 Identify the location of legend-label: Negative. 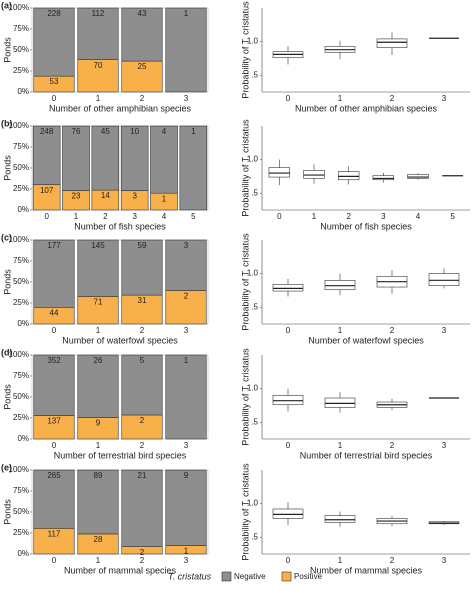
(250, 576).